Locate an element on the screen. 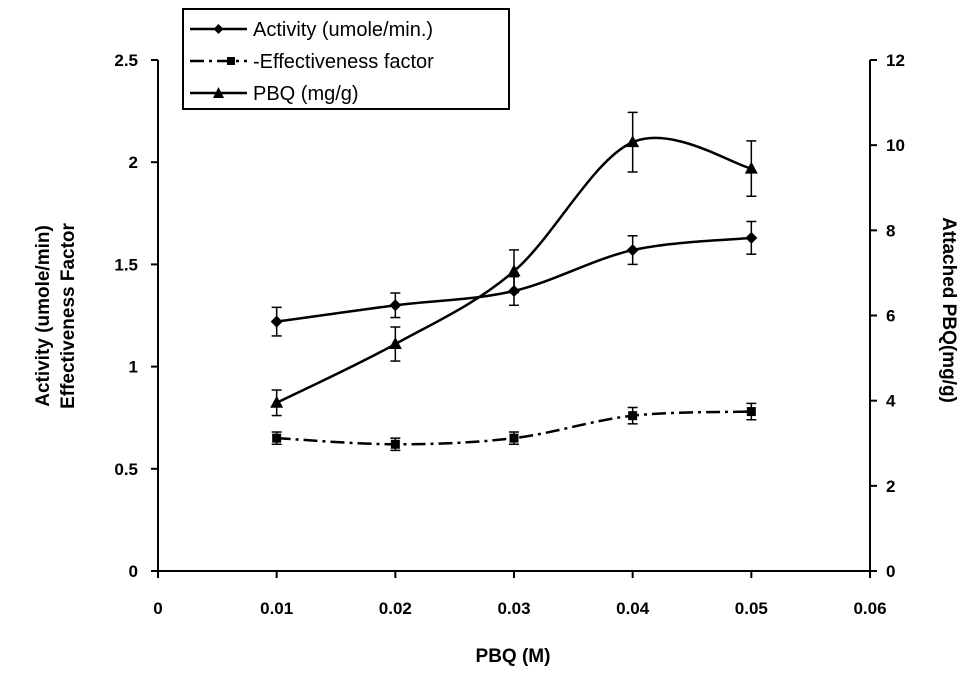 This screenshot has height=692, width=974. legend-triangle-marker is located at coordinates (218, 92).